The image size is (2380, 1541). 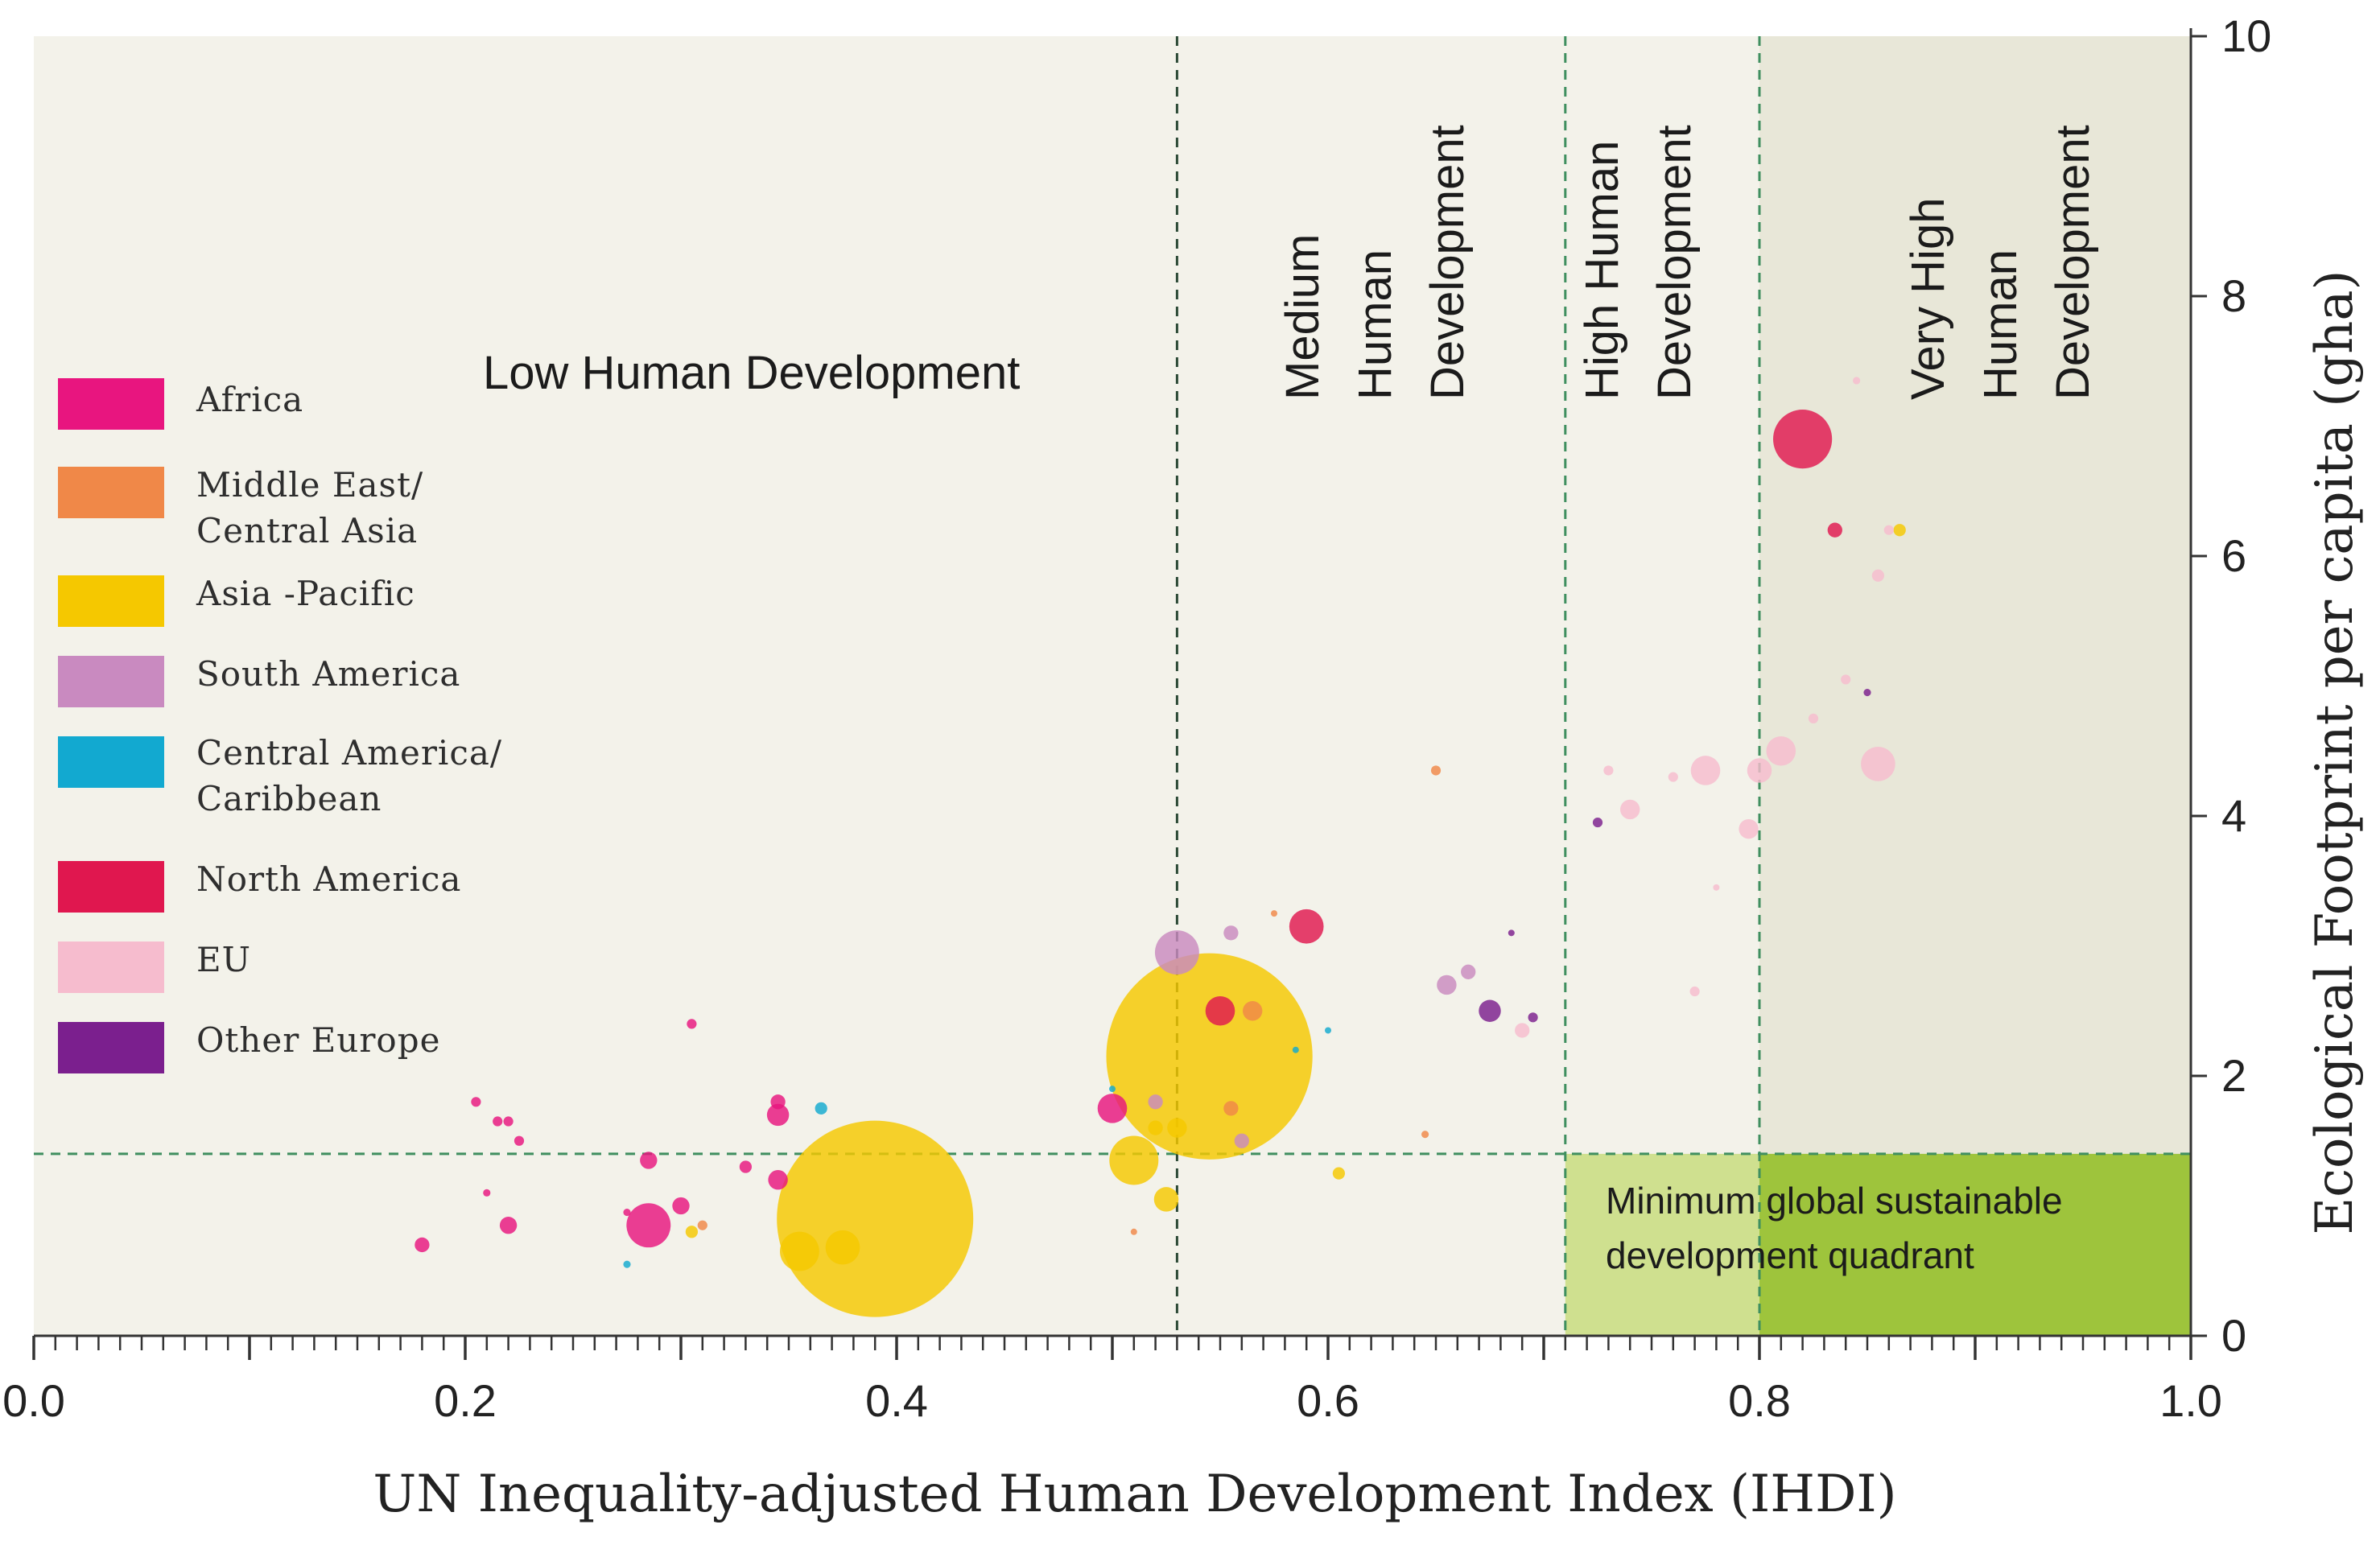 I want to click on quadrant-very-high-area, so click(x=1975, y=1244).